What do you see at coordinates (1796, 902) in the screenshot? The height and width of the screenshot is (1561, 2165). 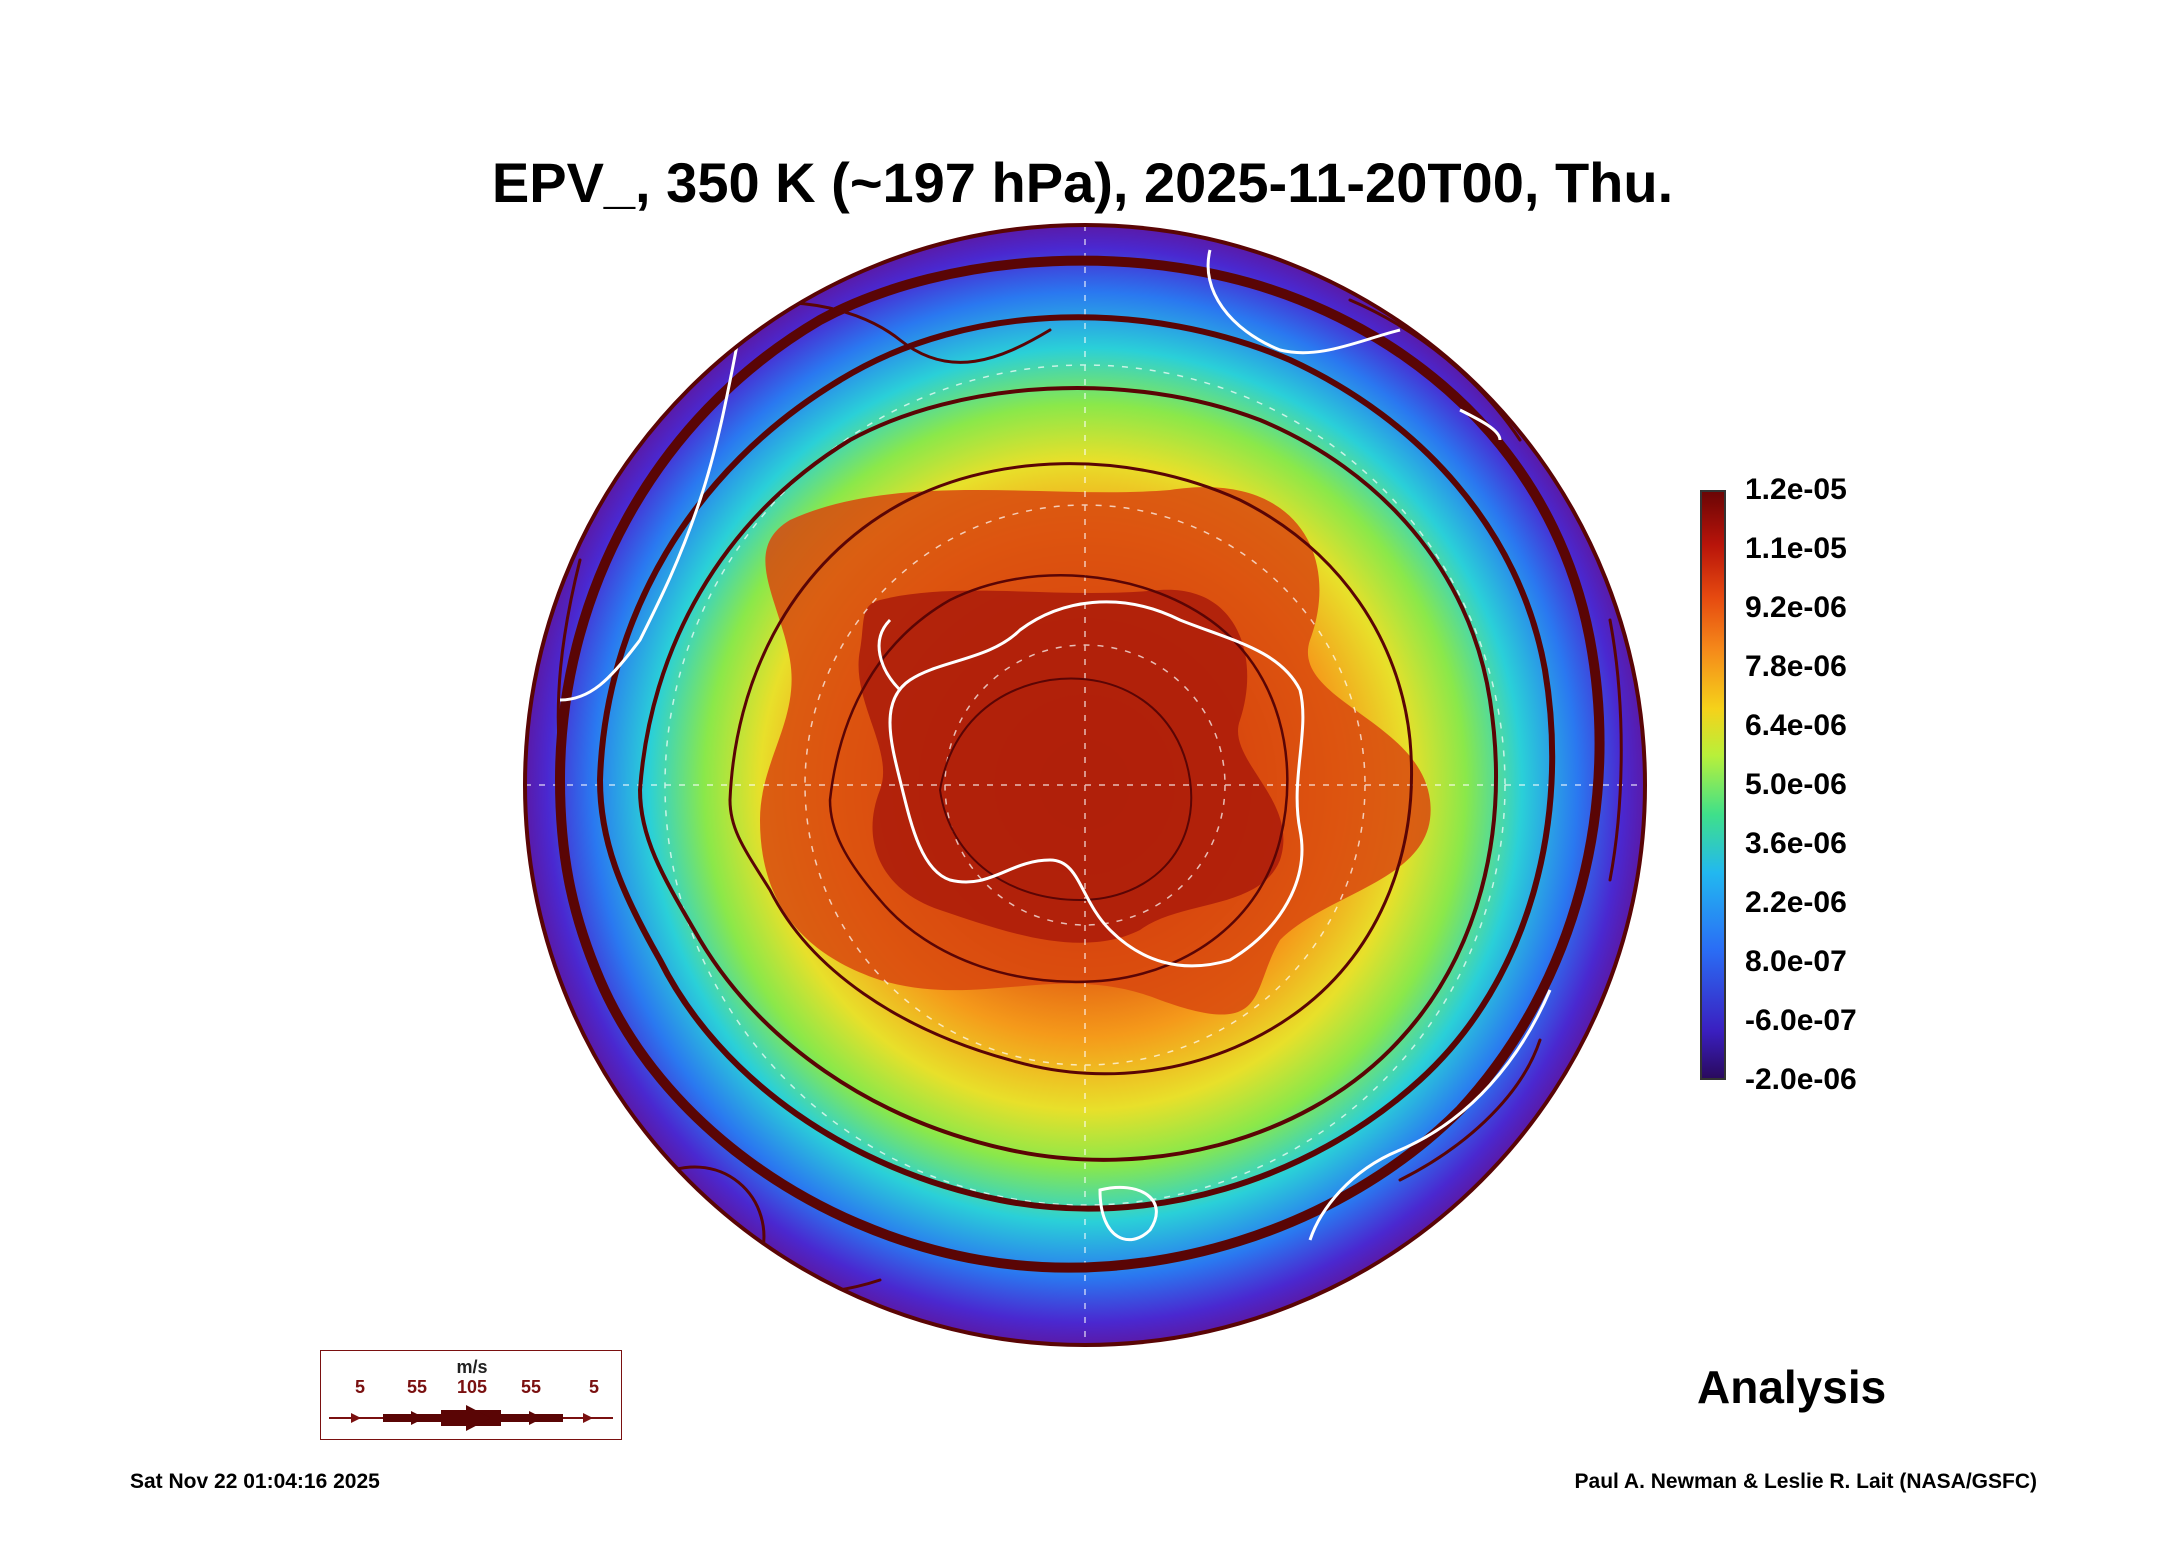 I see `colorbar-label: 2.2e-06` at bounding box center [1796, 902].